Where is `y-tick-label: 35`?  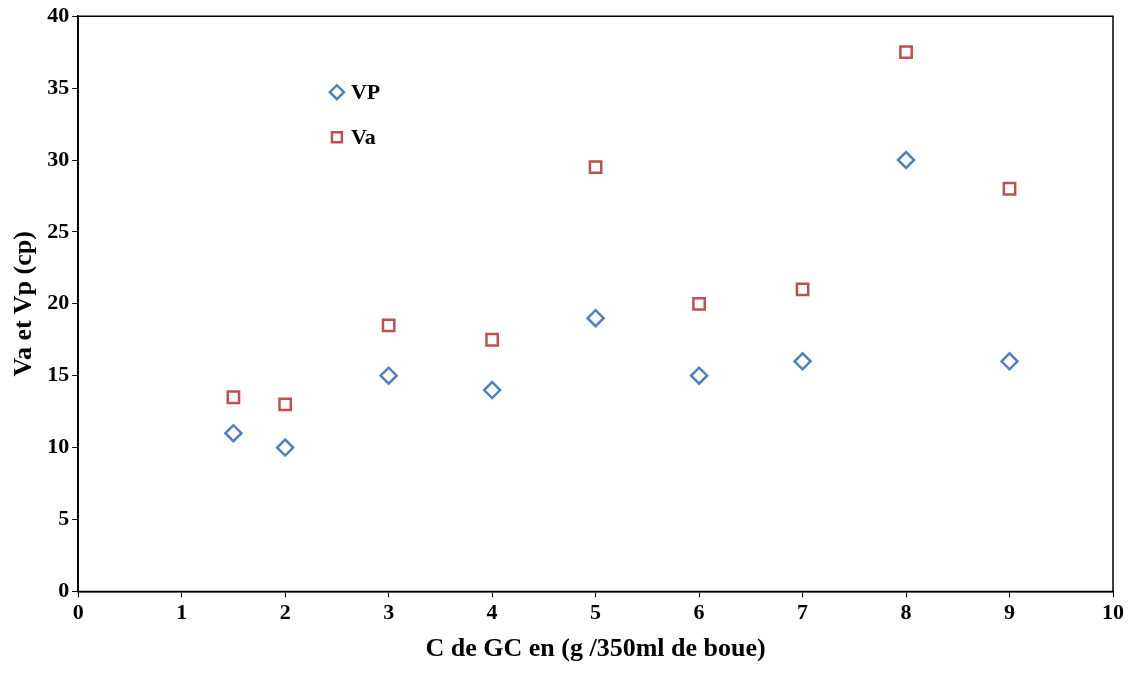 y-tick-label: 35 is located at coordinates (58, 86).